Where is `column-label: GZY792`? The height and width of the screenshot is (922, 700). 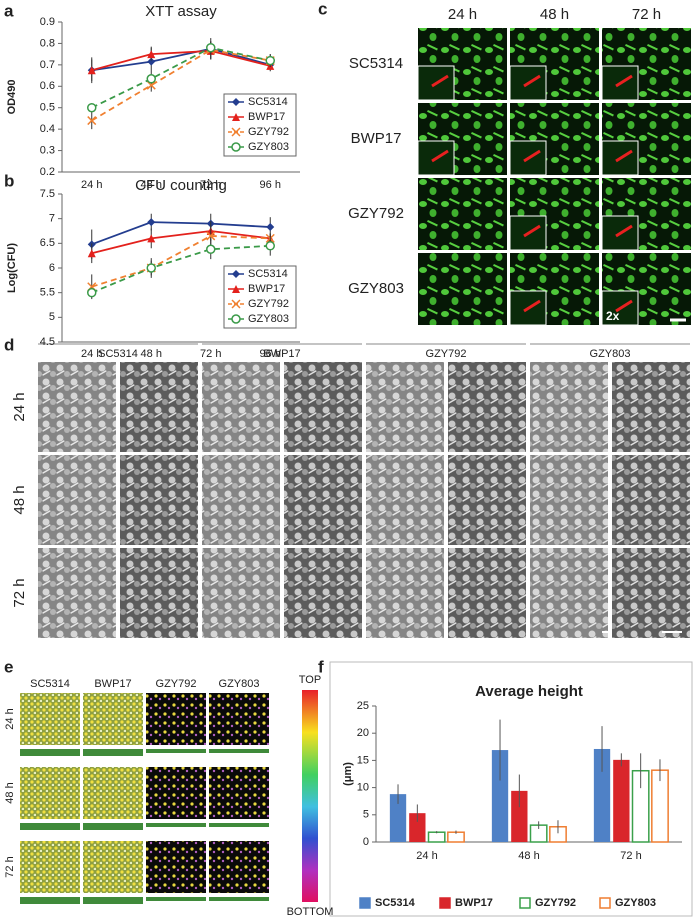
column-label: GZY792 is located at coordinates (176, 684).